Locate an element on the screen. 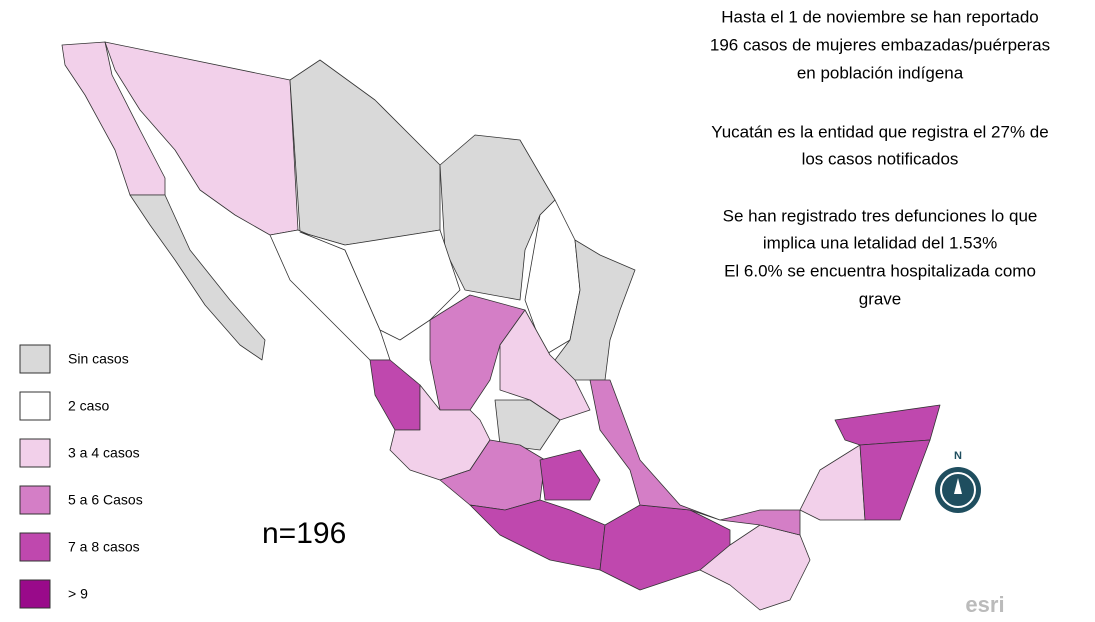 The image size is (1095, 622). legend-label: 3 a 4 casos is located at coordinates (104, 453).